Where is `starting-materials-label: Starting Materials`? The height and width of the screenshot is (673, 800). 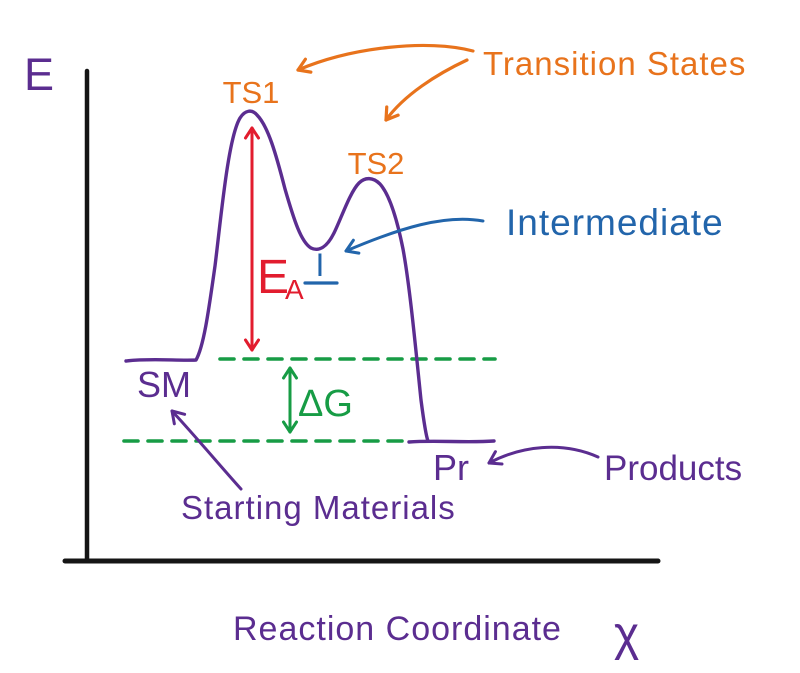 starting-materials-label: Starting Materials is located at coordinates (318, 507).